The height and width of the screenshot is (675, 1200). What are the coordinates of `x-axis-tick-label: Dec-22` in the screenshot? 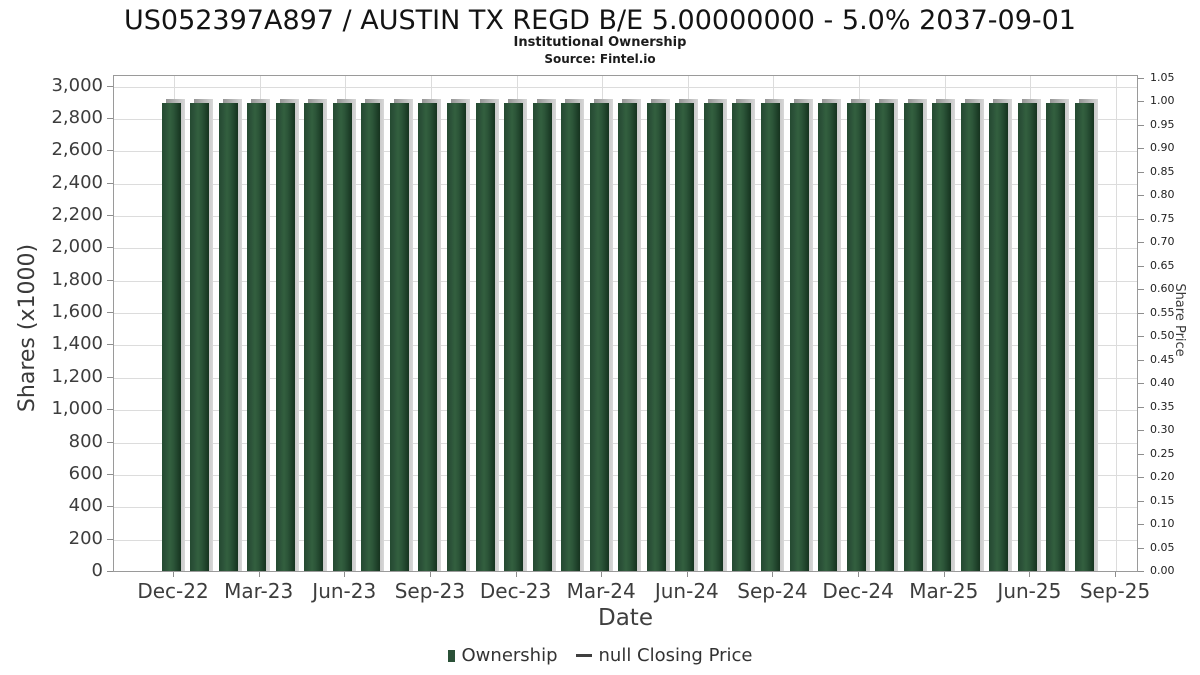 It's located at (173, 591).